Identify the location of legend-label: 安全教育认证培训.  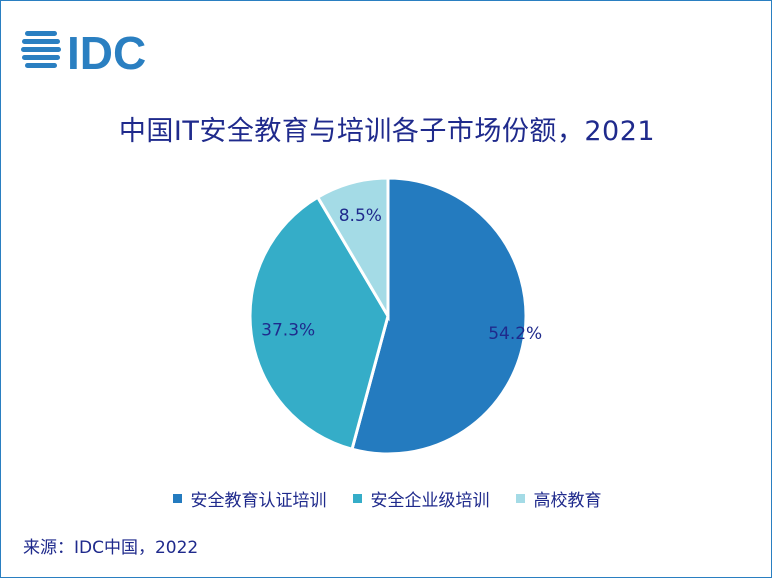
(258, 501).